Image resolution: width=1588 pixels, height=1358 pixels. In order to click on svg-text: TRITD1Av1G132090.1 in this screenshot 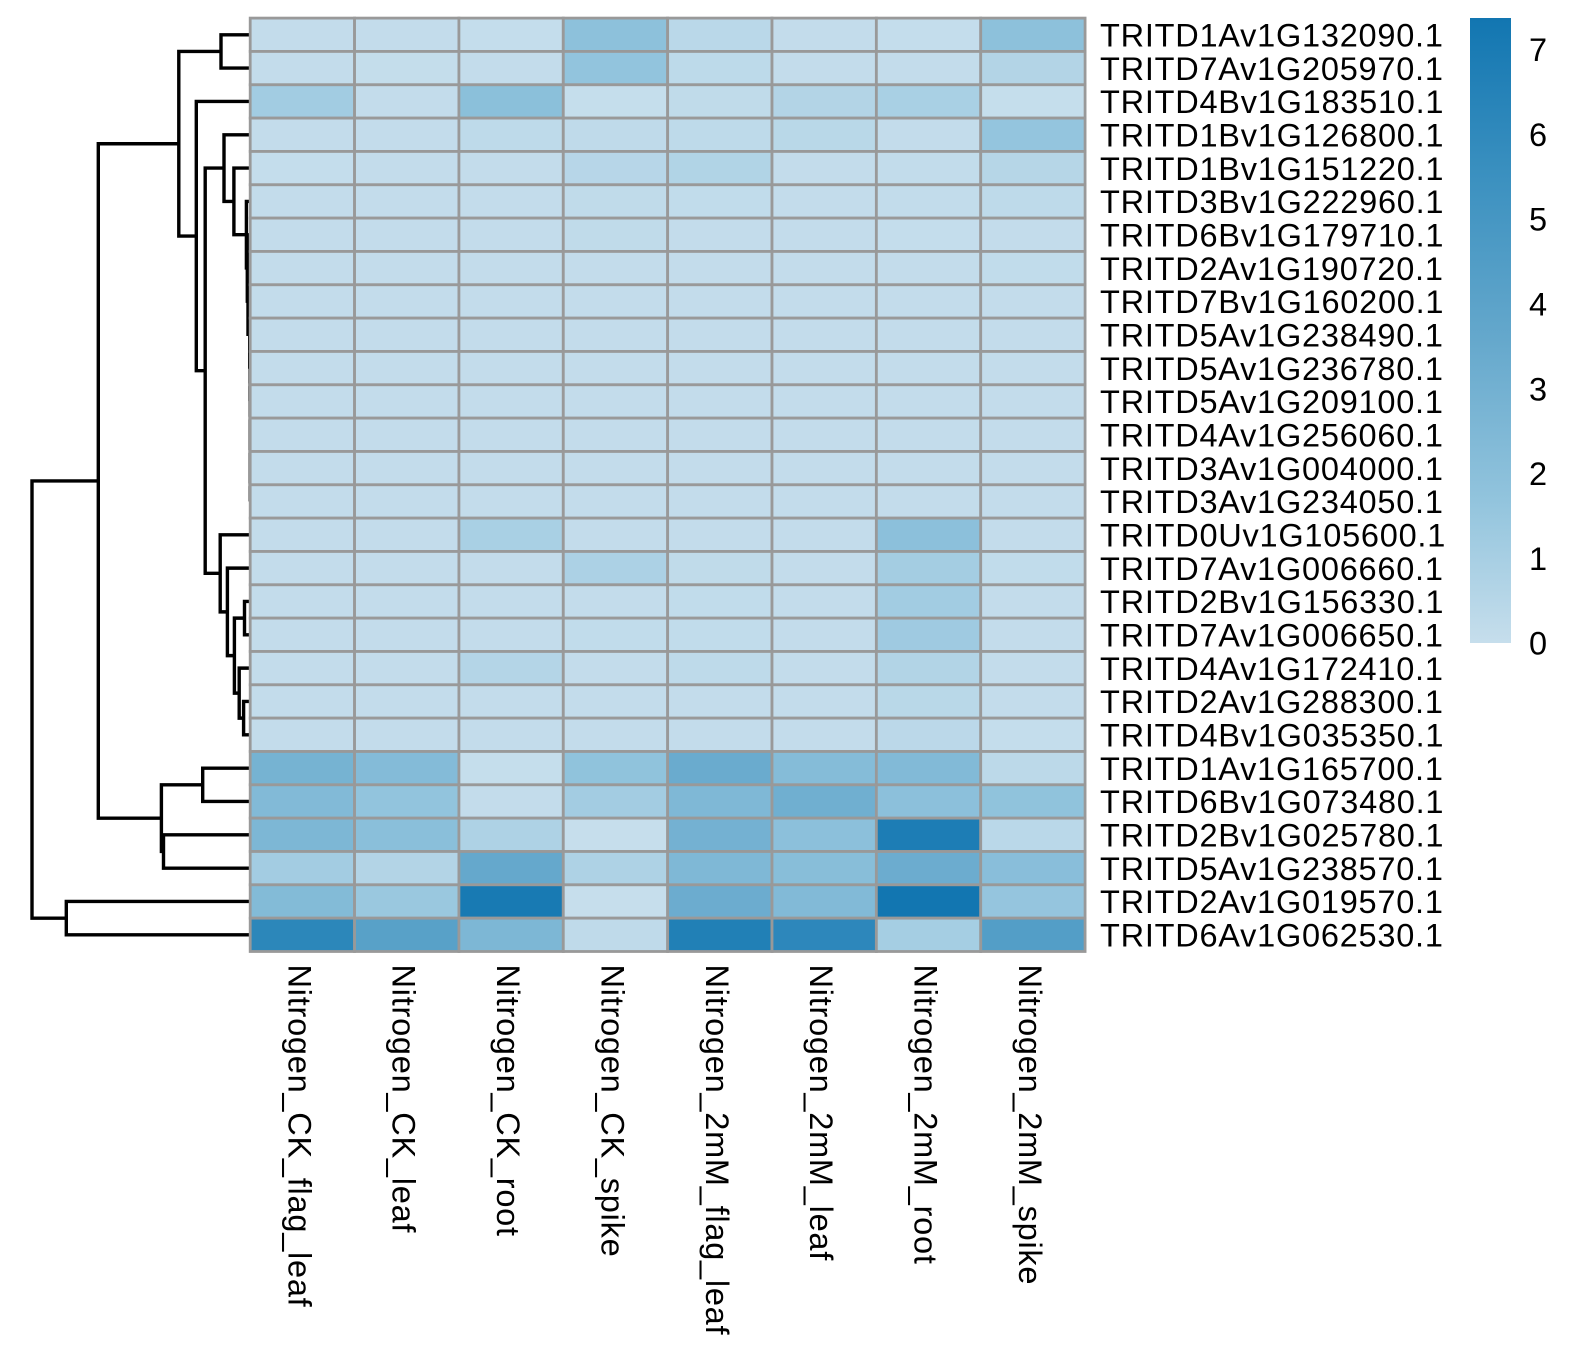, I will do `click(1272, 35)`.